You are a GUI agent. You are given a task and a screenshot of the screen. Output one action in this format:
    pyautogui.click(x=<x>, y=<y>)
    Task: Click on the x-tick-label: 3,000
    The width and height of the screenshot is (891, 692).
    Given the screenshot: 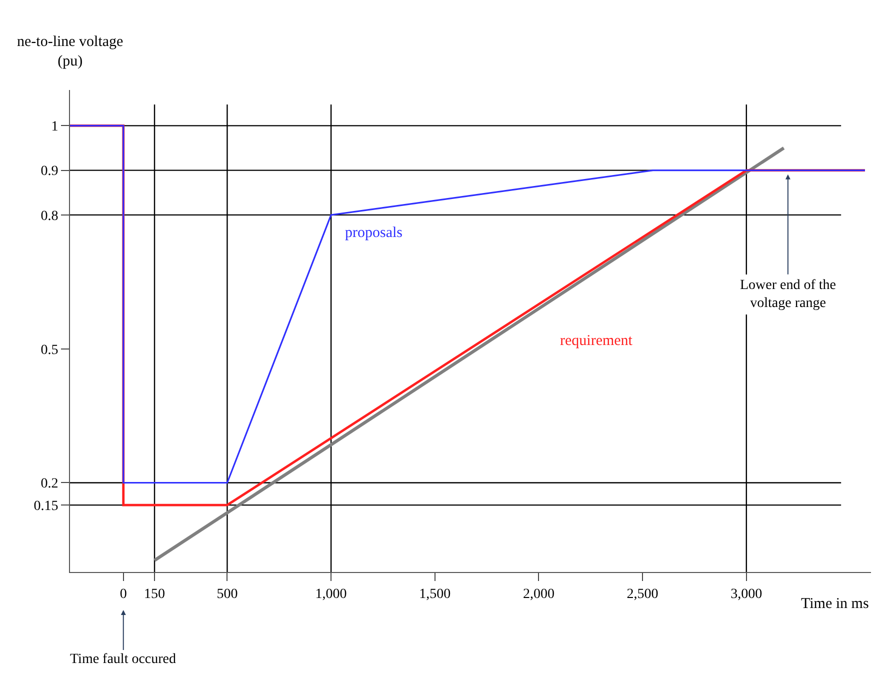 What is the action you would take?
    pyautogui.click(x=746, y=594)
    